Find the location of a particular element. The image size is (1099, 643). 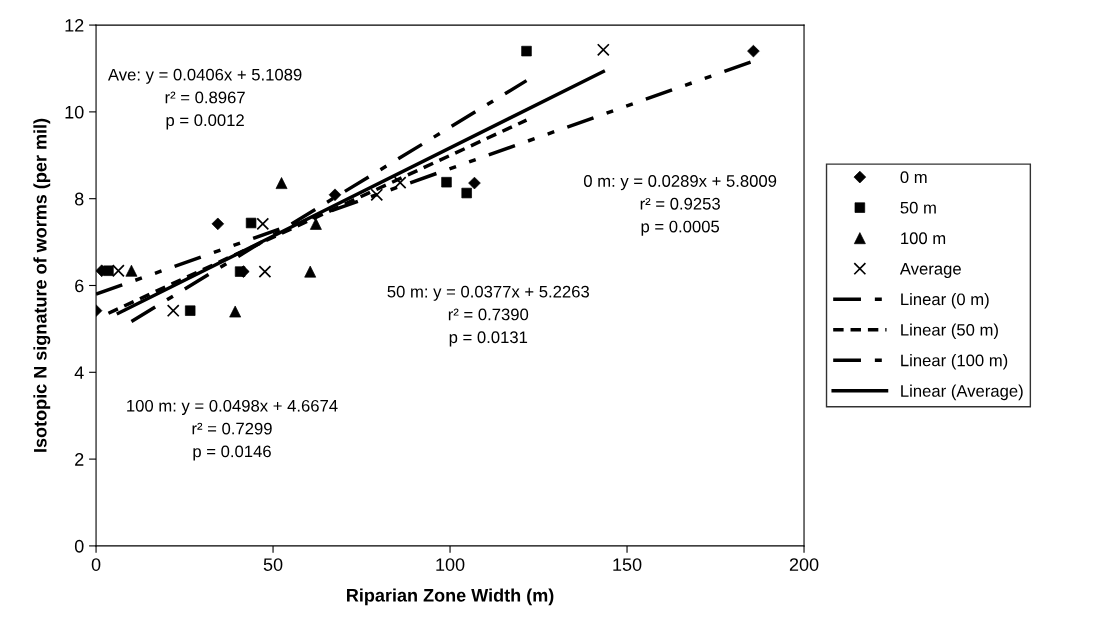

annotation: 50 m: y = 0.0377x + 5.2263 r² = 0.7390 p = 0.0131 is located at coordinates (488, 316).